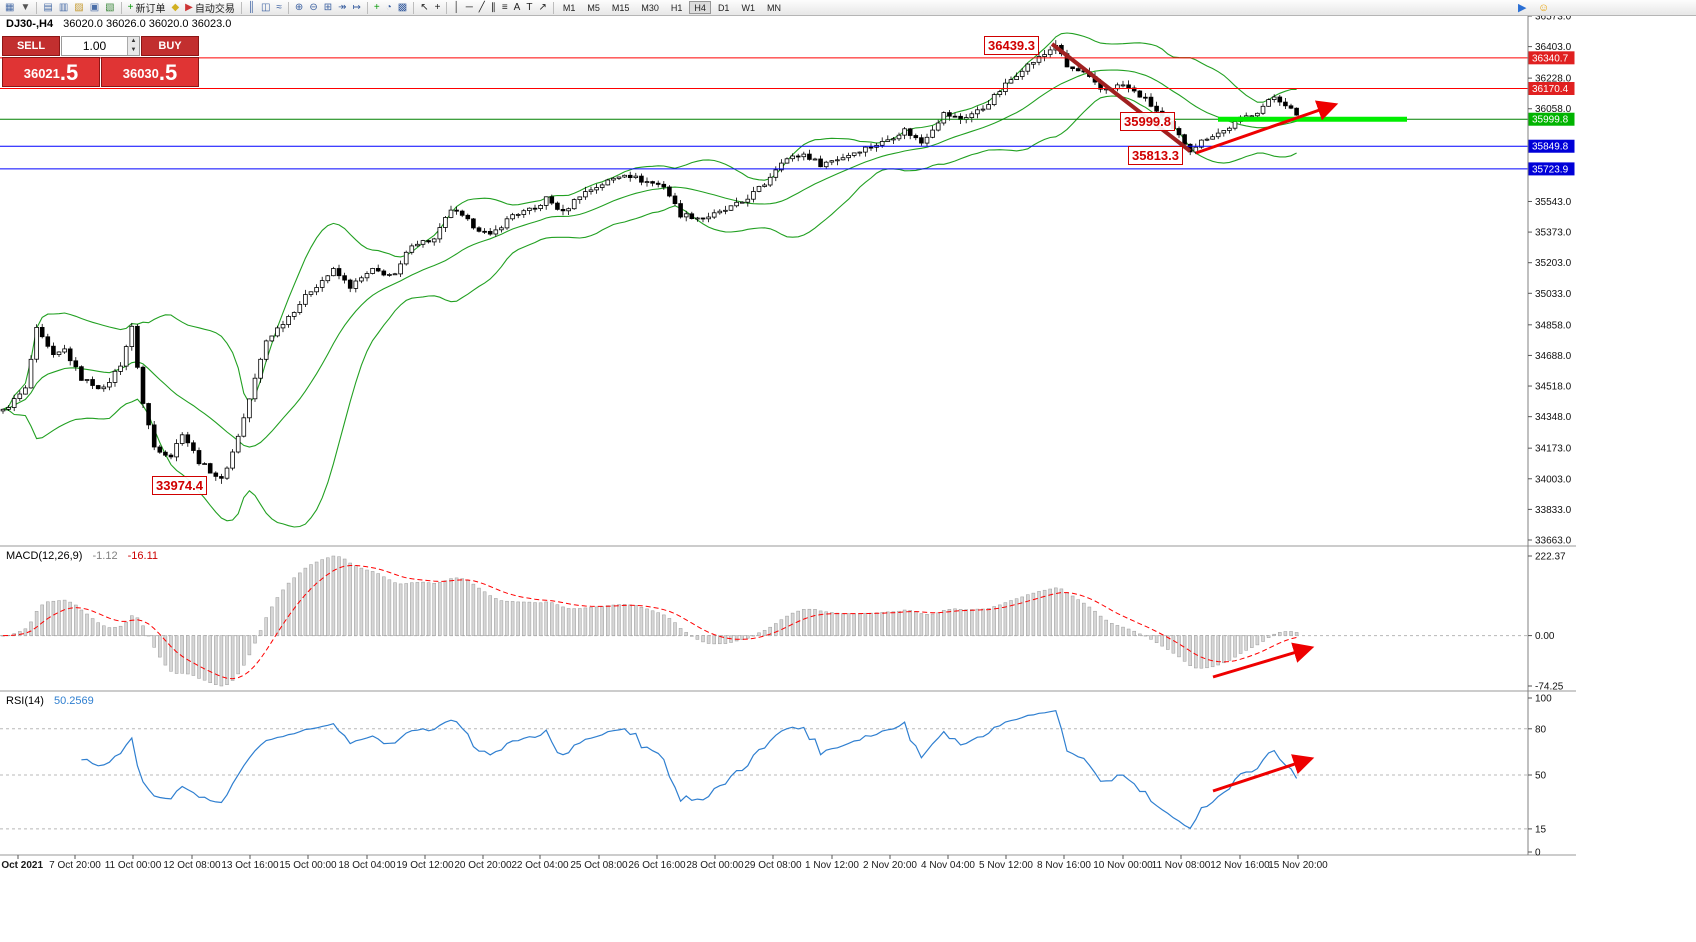 The image size is (1696, 942). I want to click on line-chart-mode-icon: ≈, so click(279, 7).